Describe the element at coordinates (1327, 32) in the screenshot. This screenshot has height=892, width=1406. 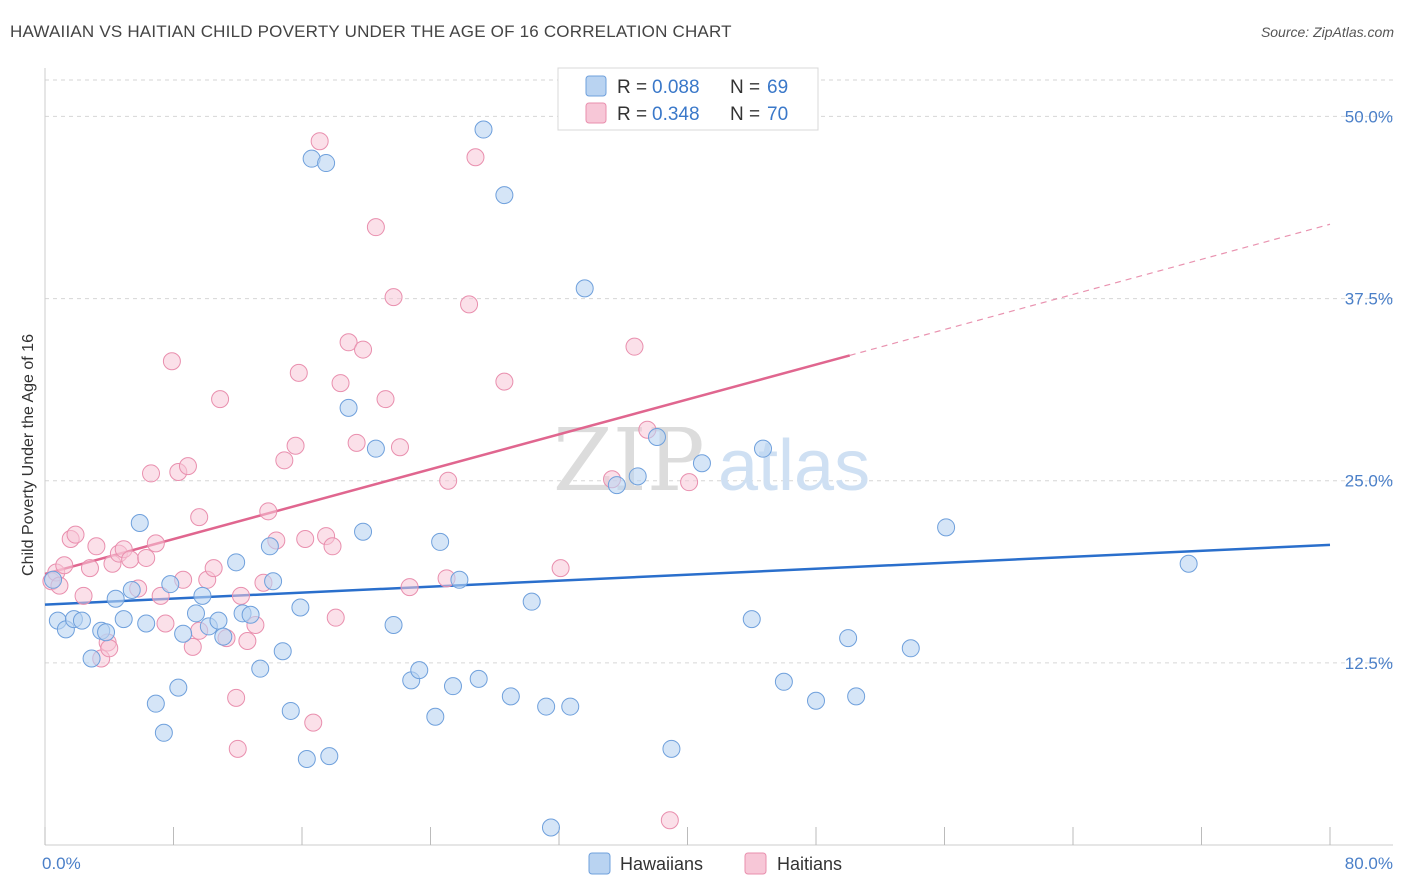
I see `chart-source: Source: ZipAtlas.com` at that location.